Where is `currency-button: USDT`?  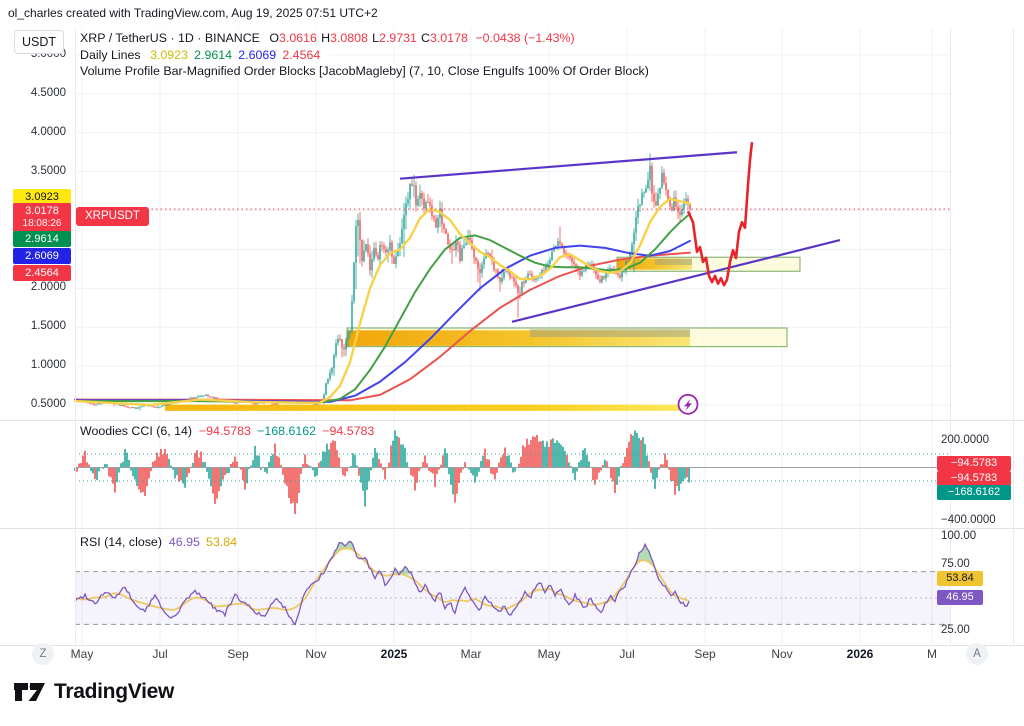 currency-button: USDT is located at coordinates (39, 42).